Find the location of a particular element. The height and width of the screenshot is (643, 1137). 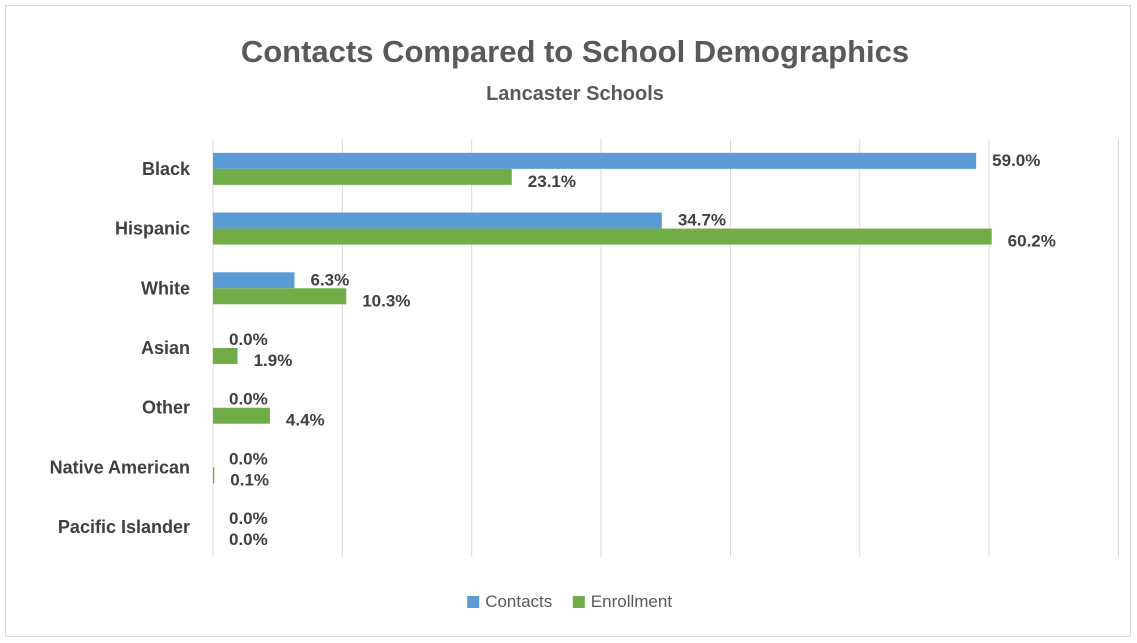

bar-enrollment-other is located at coordinates (241, 415).